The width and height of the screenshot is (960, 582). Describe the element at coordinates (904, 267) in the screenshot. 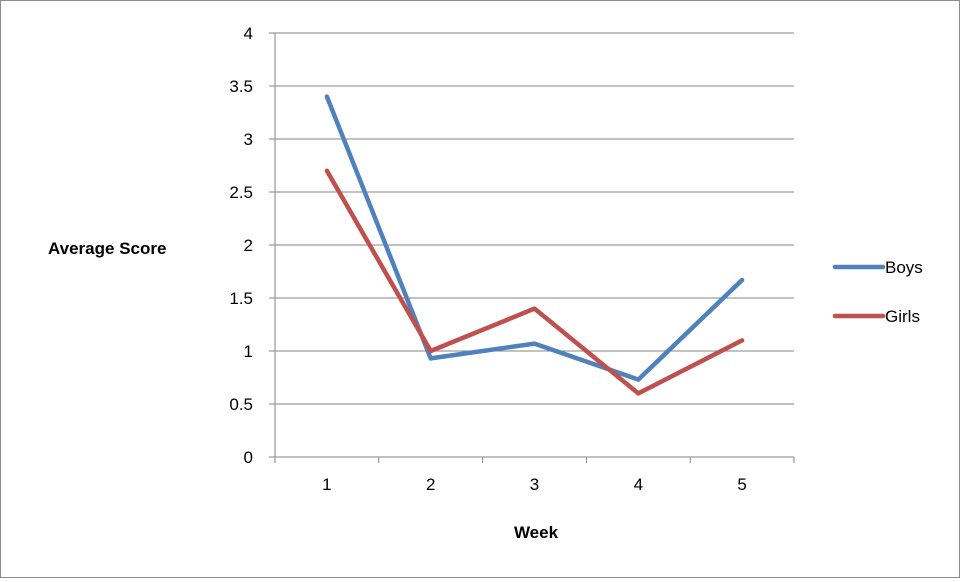

I see `legend-label-boys: Boys` at that location.